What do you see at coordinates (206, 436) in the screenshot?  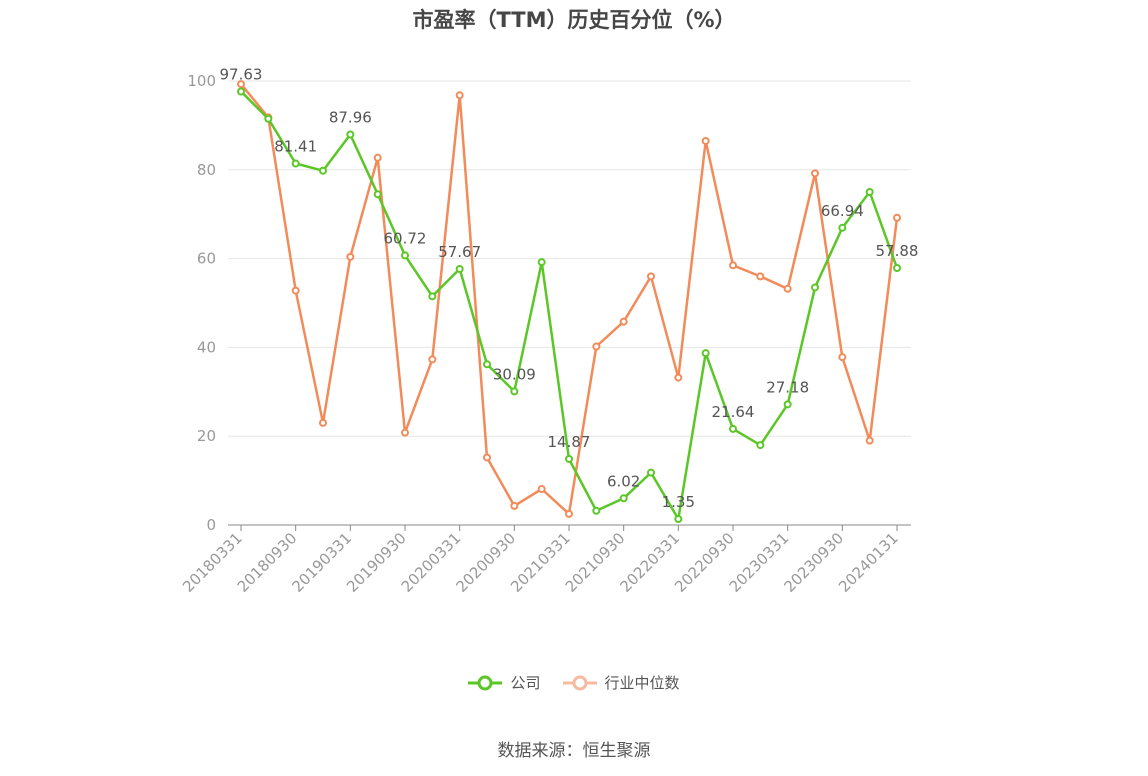 I see `y-tick-label: 20` at bounding box center [206, 436].